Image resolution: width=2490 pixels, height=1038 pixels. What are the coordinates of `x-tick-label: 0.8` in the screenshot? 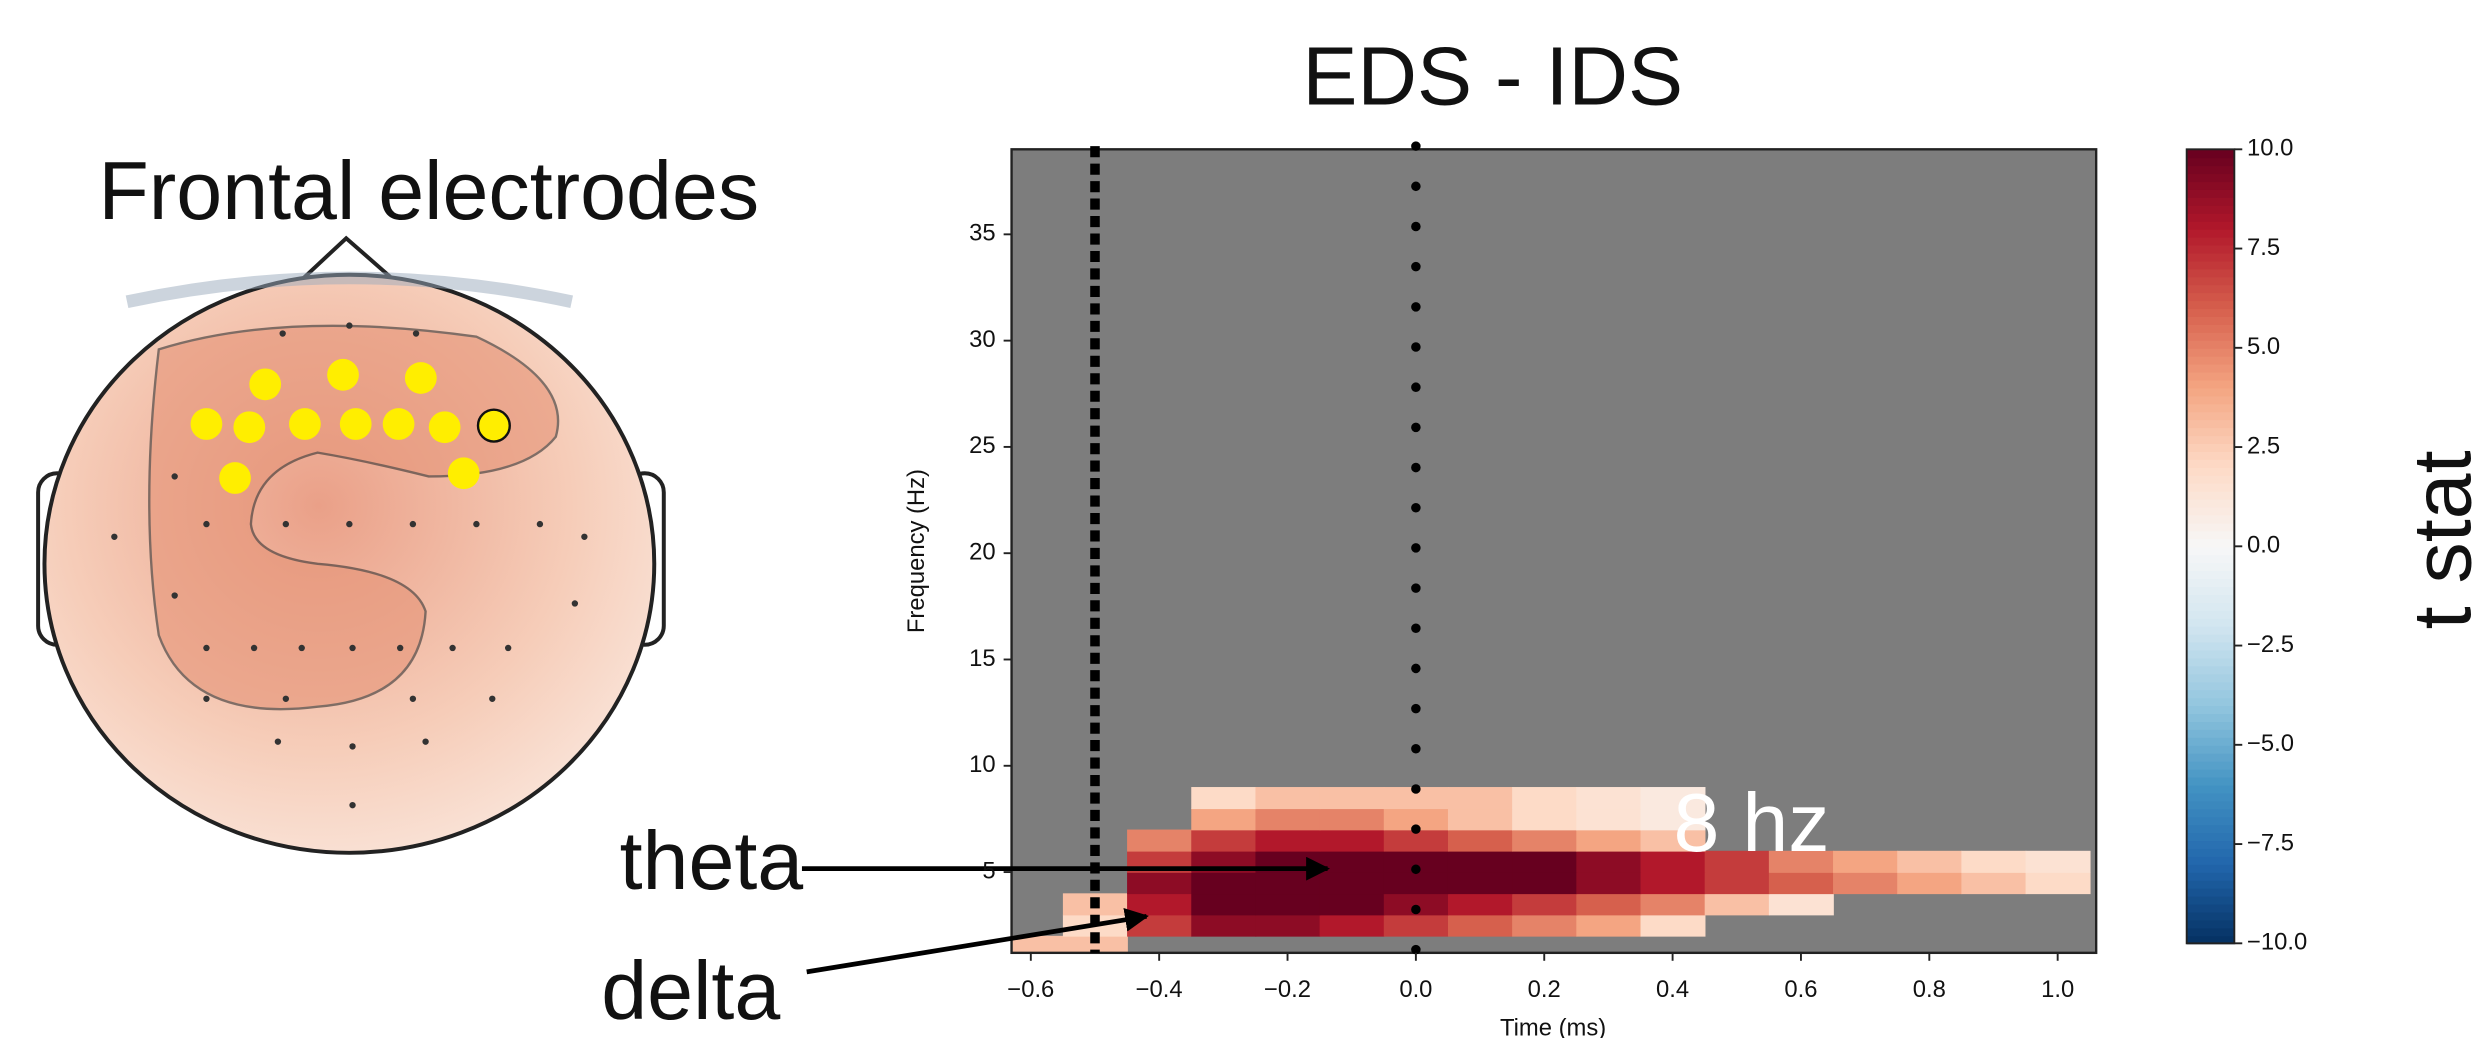 It's located at (1929, 989).